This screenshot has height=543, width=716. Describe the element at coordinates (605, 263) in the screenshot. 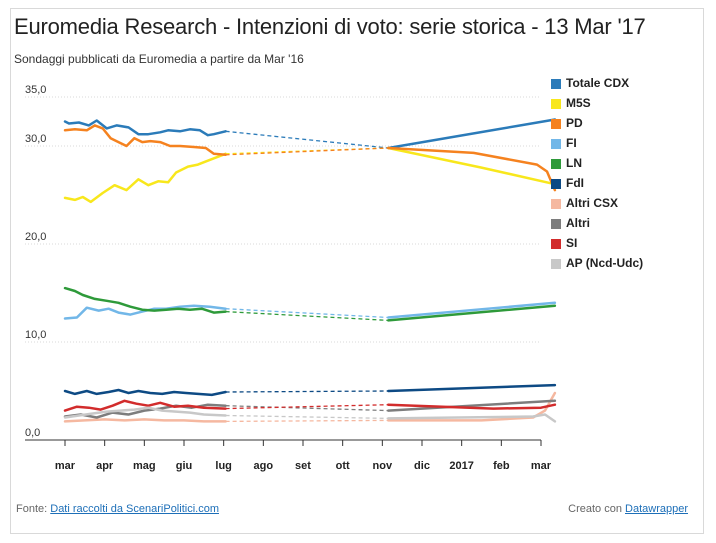

I see `legend-label: AP (Ncd-Udc)` at that location.